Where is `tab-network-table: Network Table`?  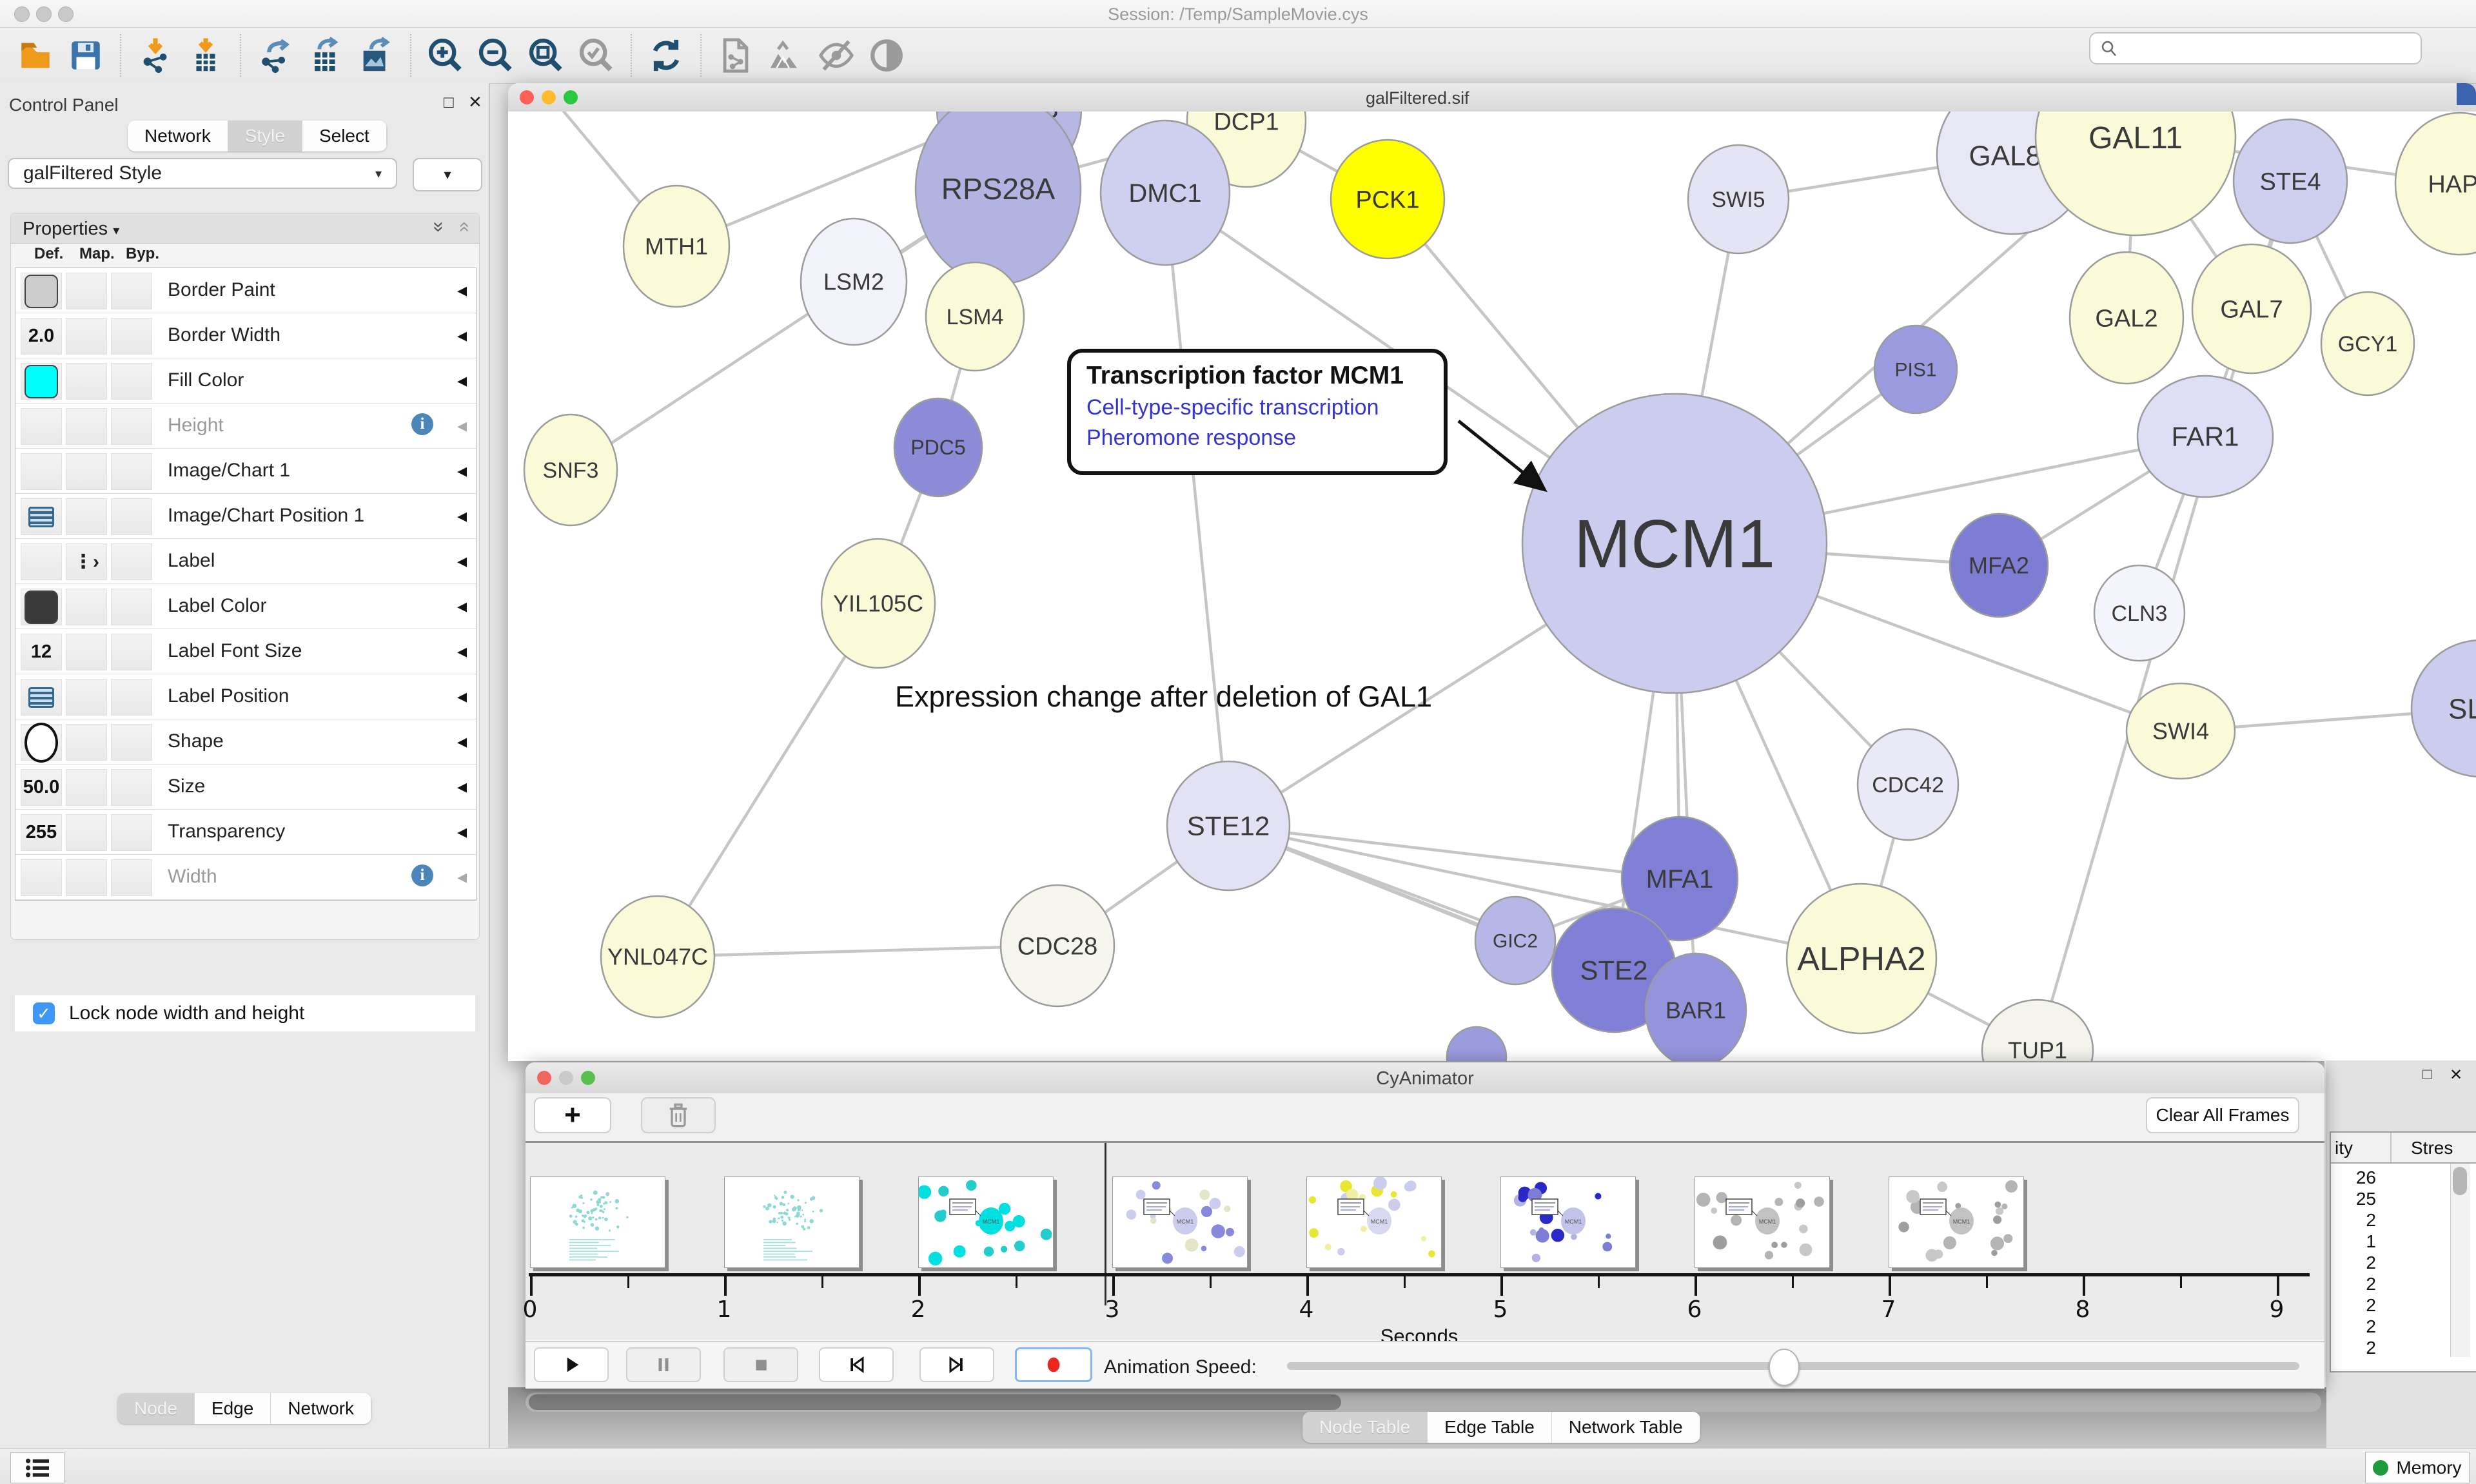
tab-network-table: Network Table is located at coordinates (1625, 1427).